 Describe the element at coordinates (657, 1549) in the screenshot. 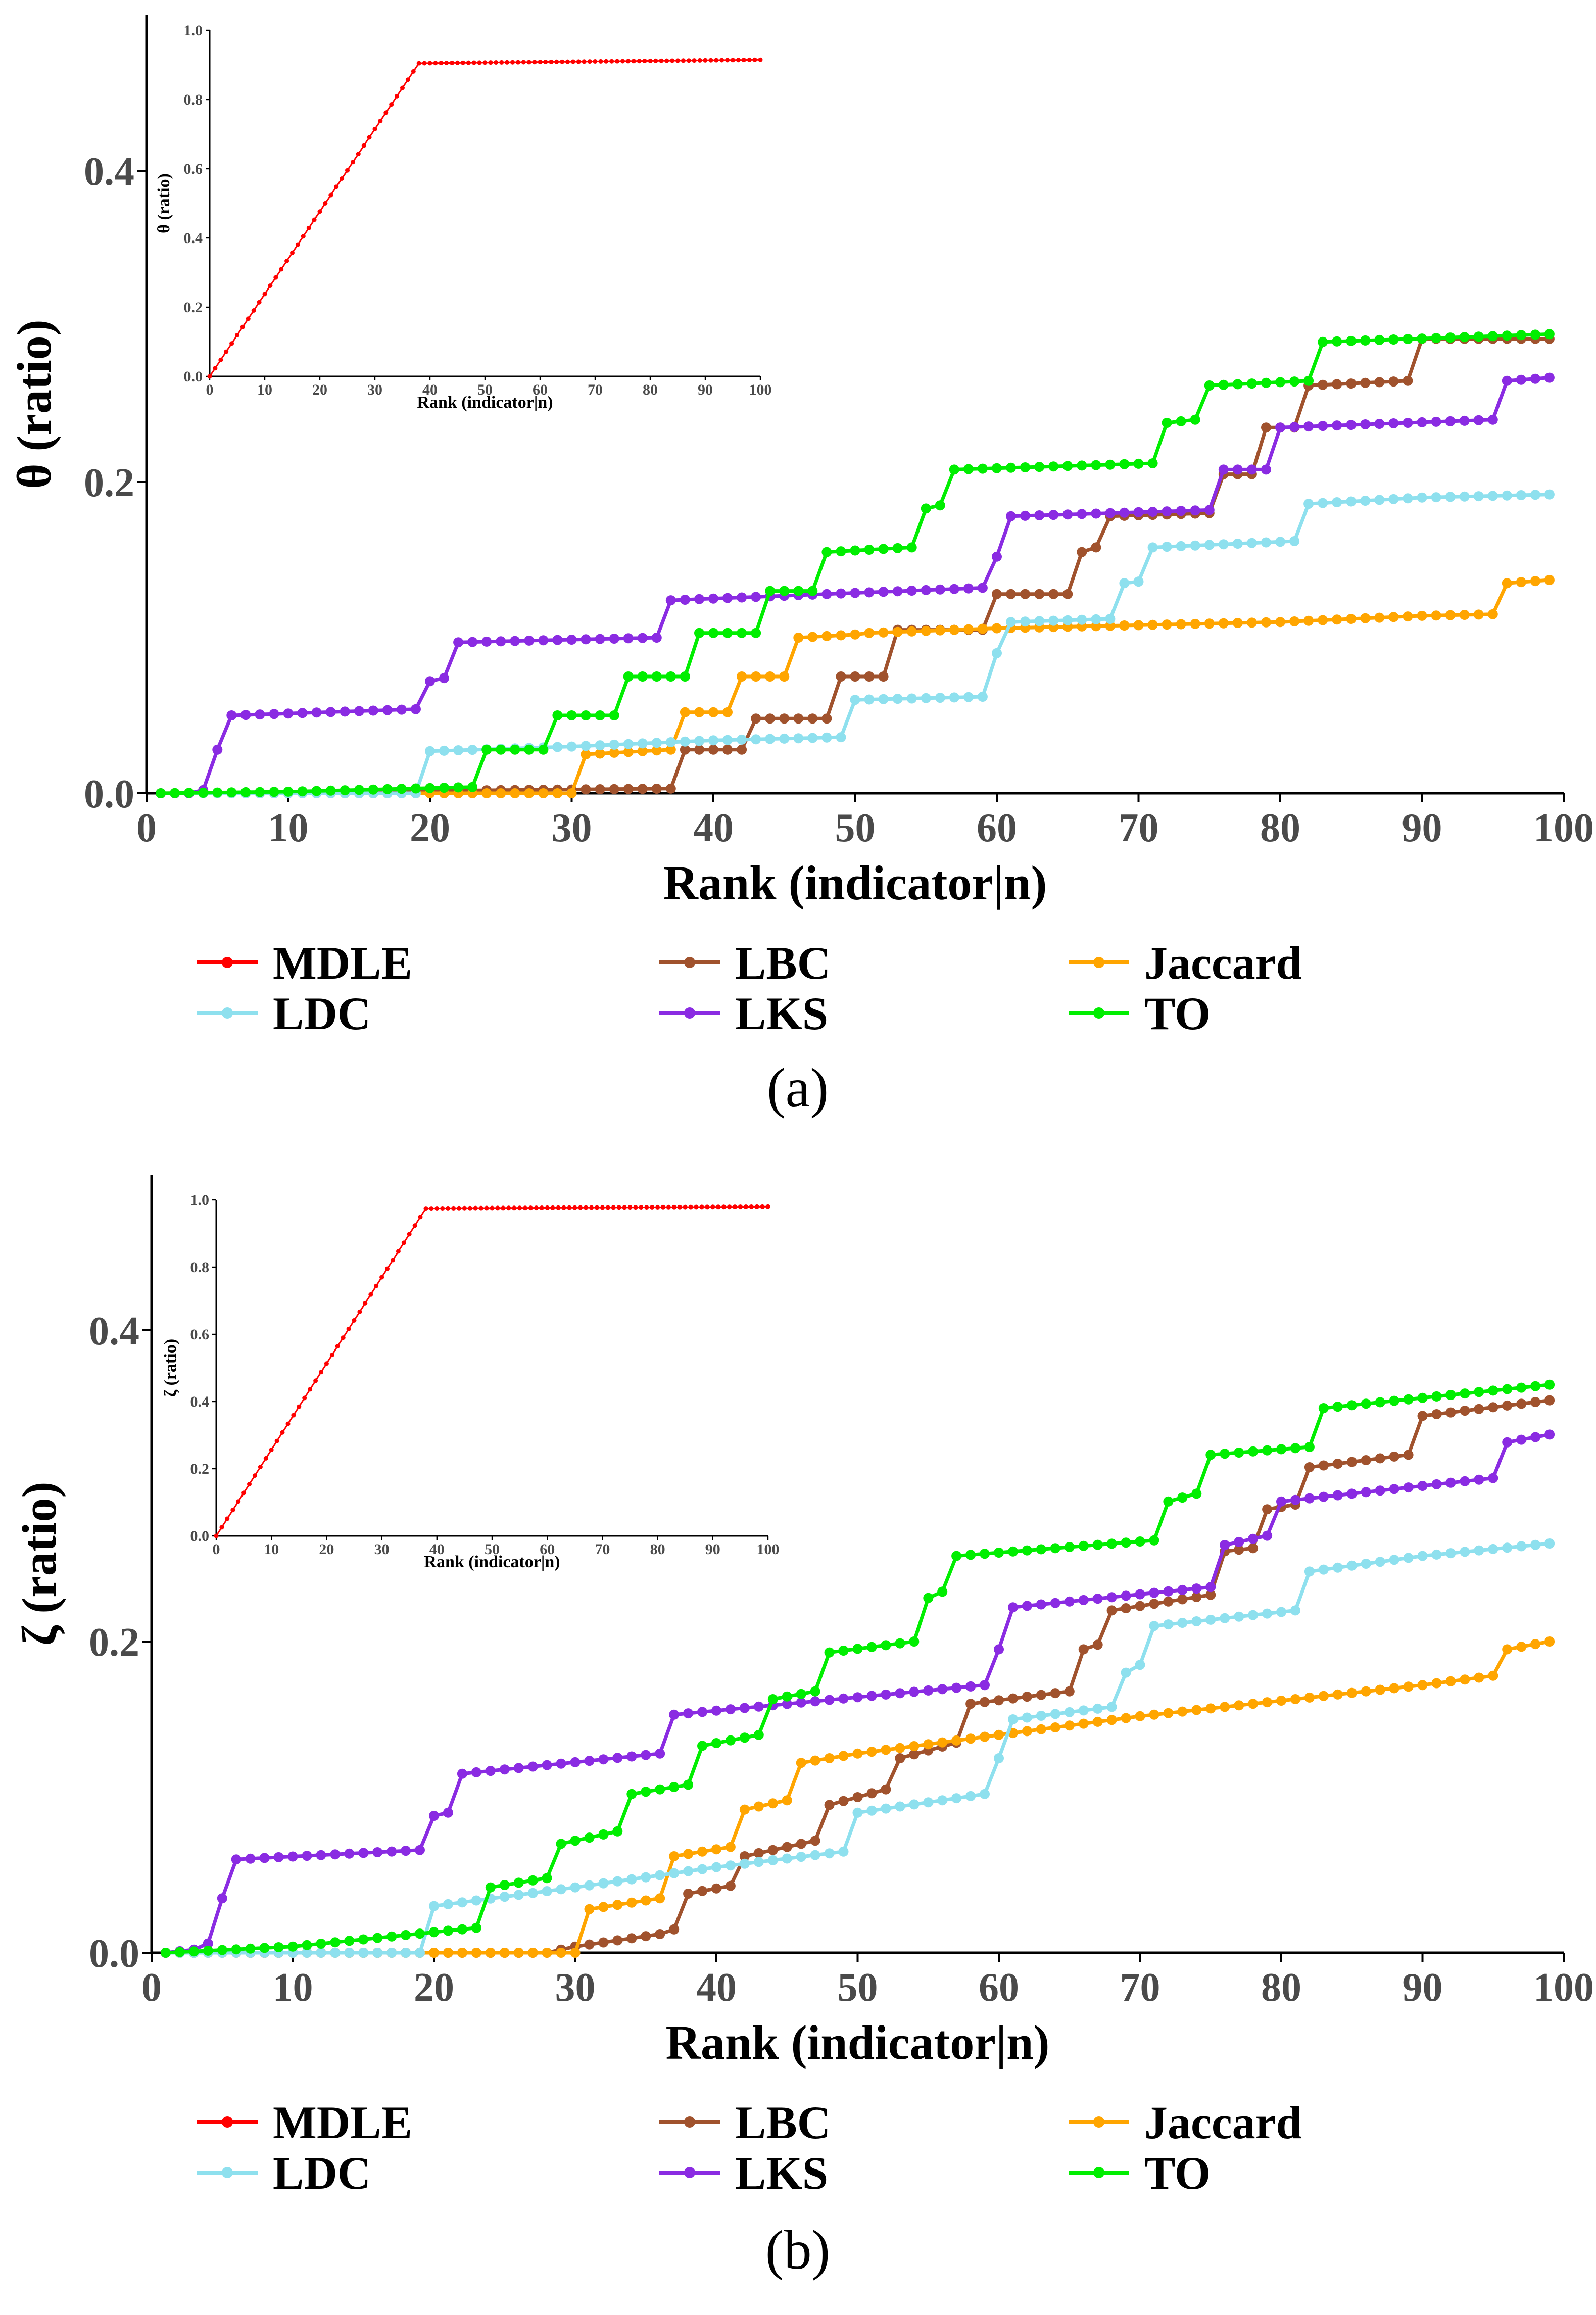

I see `inset-x-tick-label: 80` at that location.